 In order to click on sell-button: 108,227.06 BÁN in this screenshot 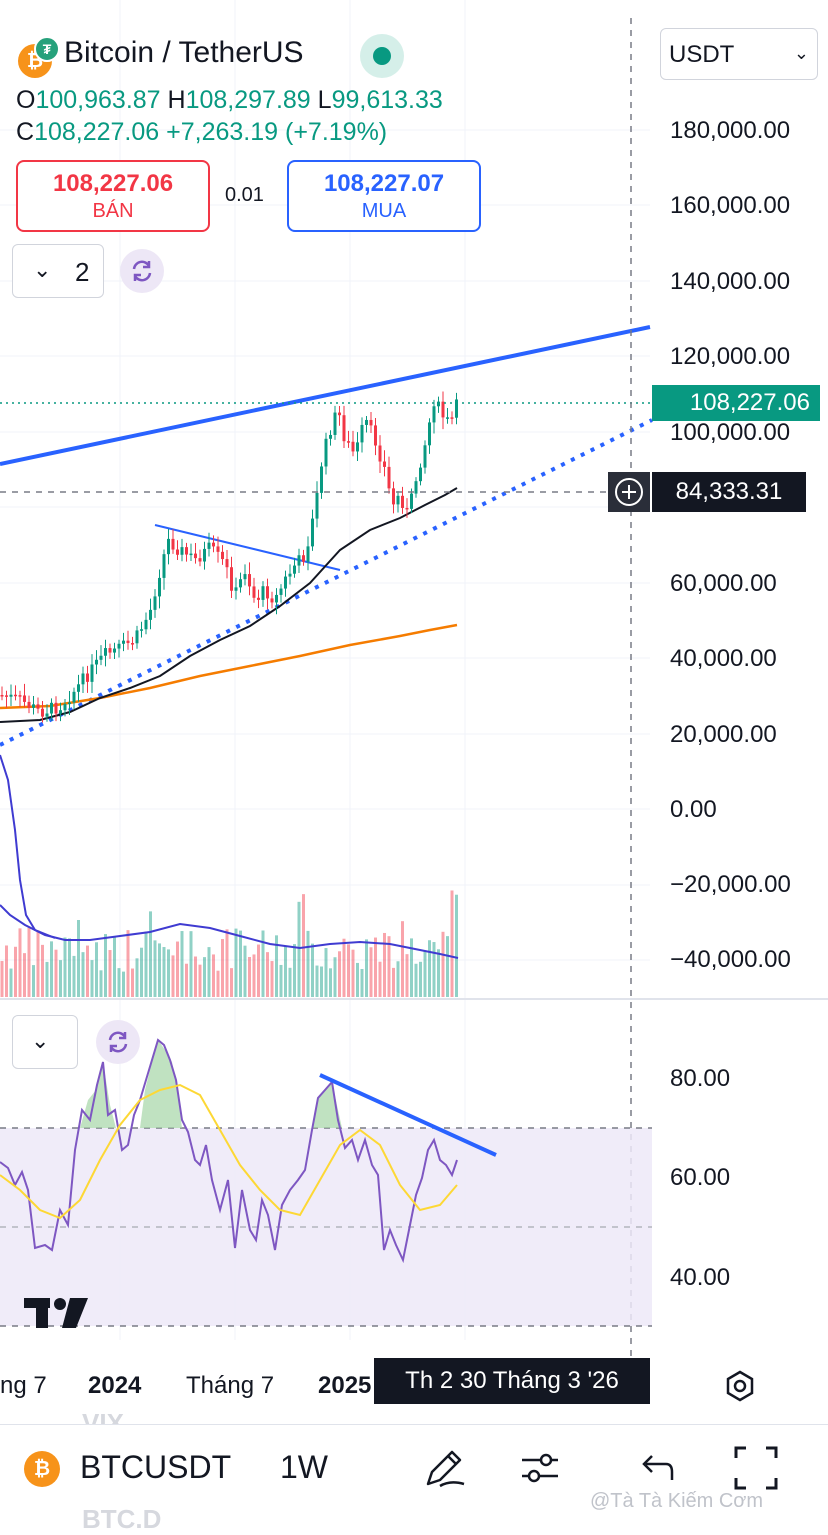, I will do `click(113, 196)`.